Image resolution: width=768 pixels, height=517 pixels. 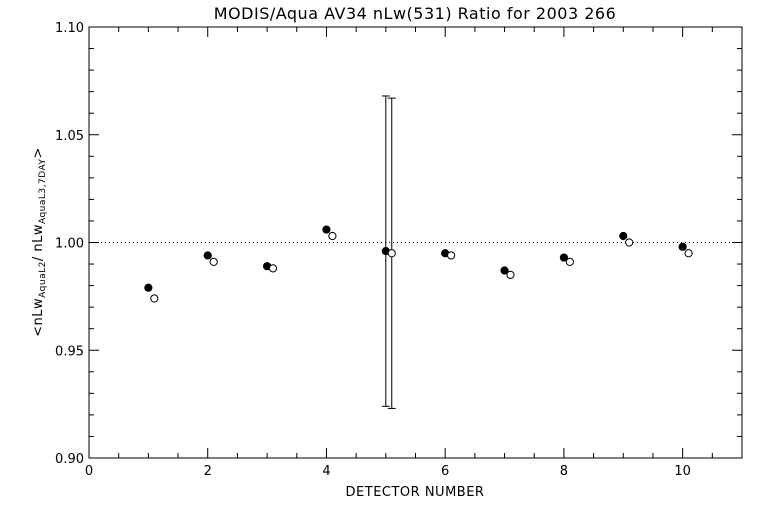 What do you see at coordinates (69, 459) in the screenshot?
I see `y-tick-label: 0.90` at bounding box center [69, 459].